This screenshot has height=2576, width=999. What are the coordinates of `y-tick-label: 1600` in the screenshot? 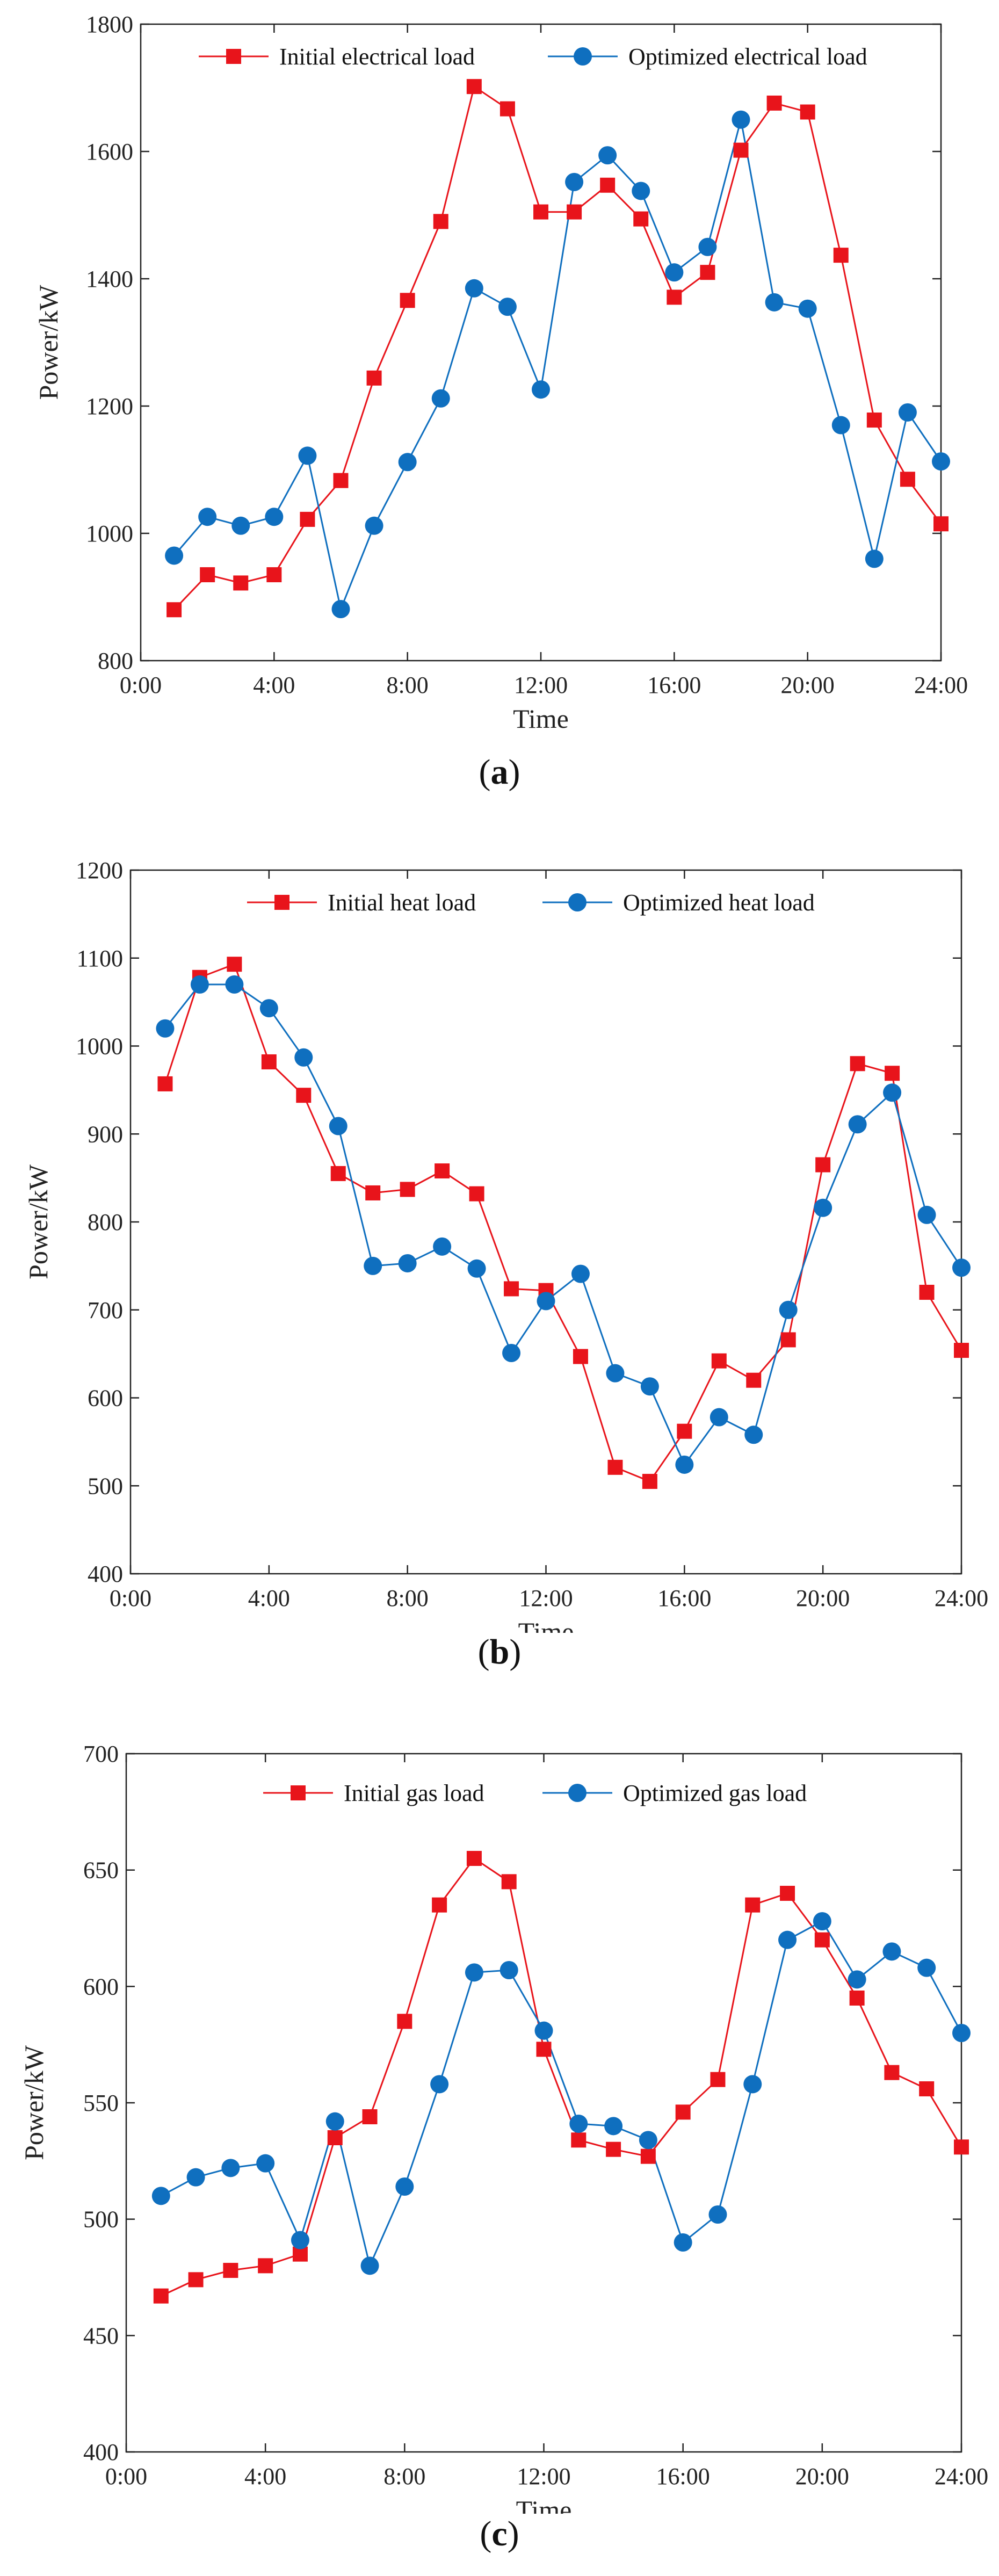 It's located at (109, 152).